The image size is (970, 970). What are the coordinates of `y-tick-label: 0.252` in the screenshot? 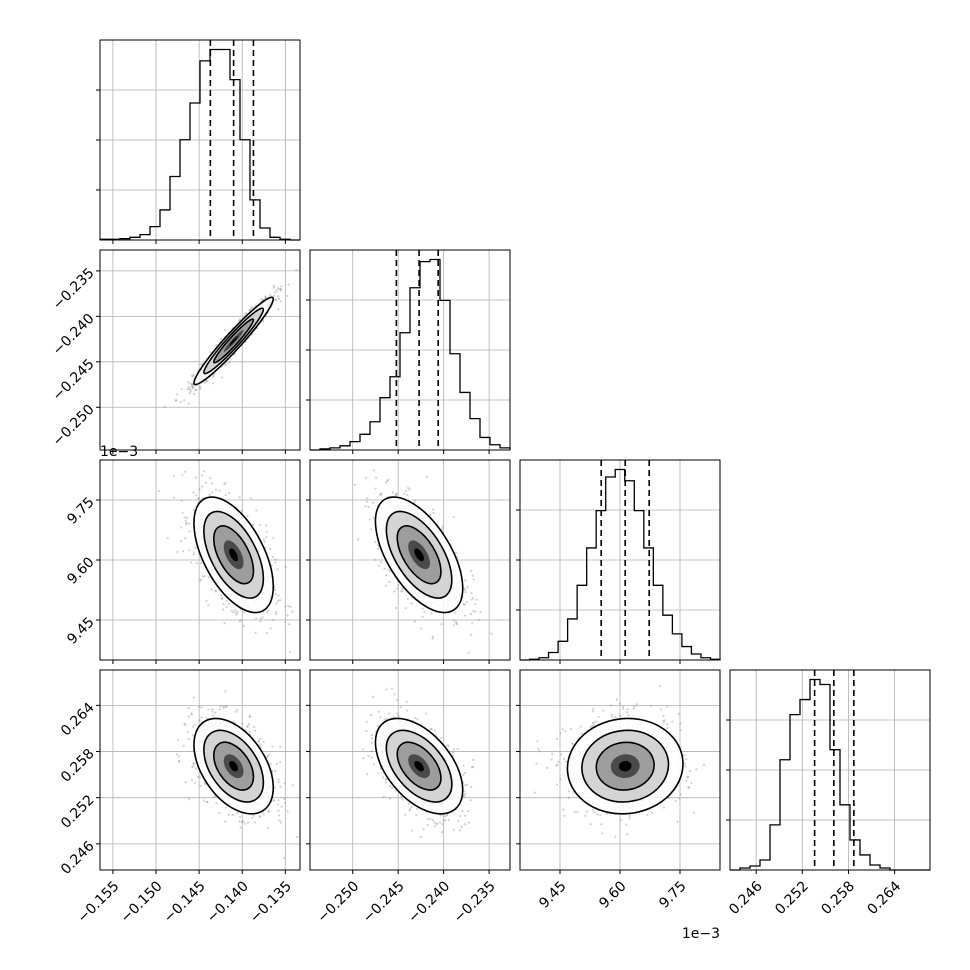 It's located at (78, 812).